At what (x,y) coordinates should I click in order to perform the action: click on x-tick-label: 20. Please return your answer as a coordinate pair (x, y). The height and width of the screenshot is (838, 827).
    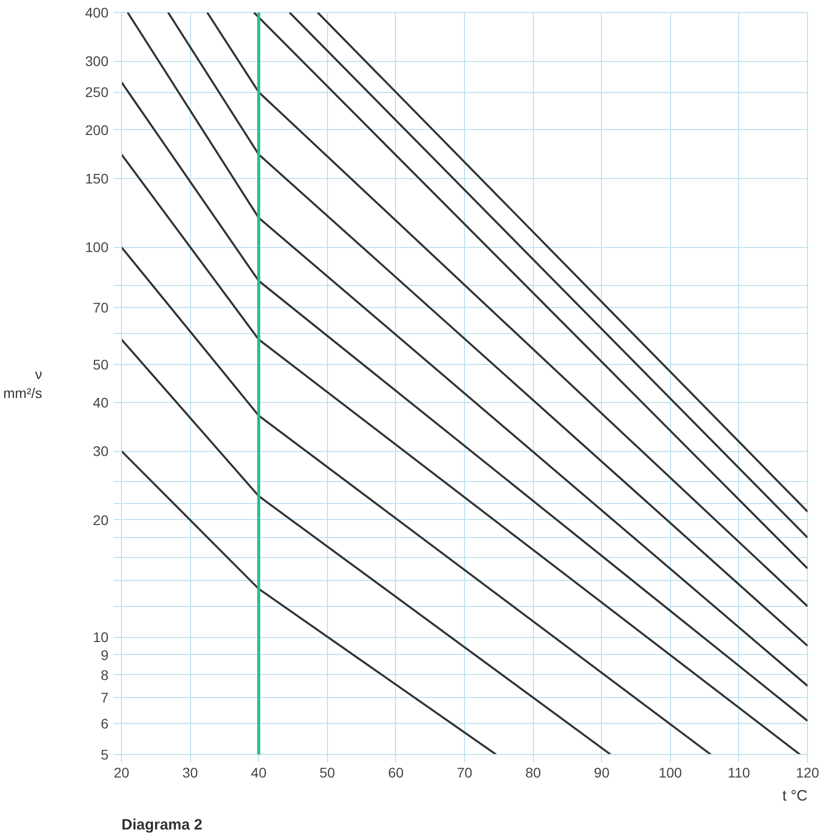
    Looking at the image, I should click on (122, 772).